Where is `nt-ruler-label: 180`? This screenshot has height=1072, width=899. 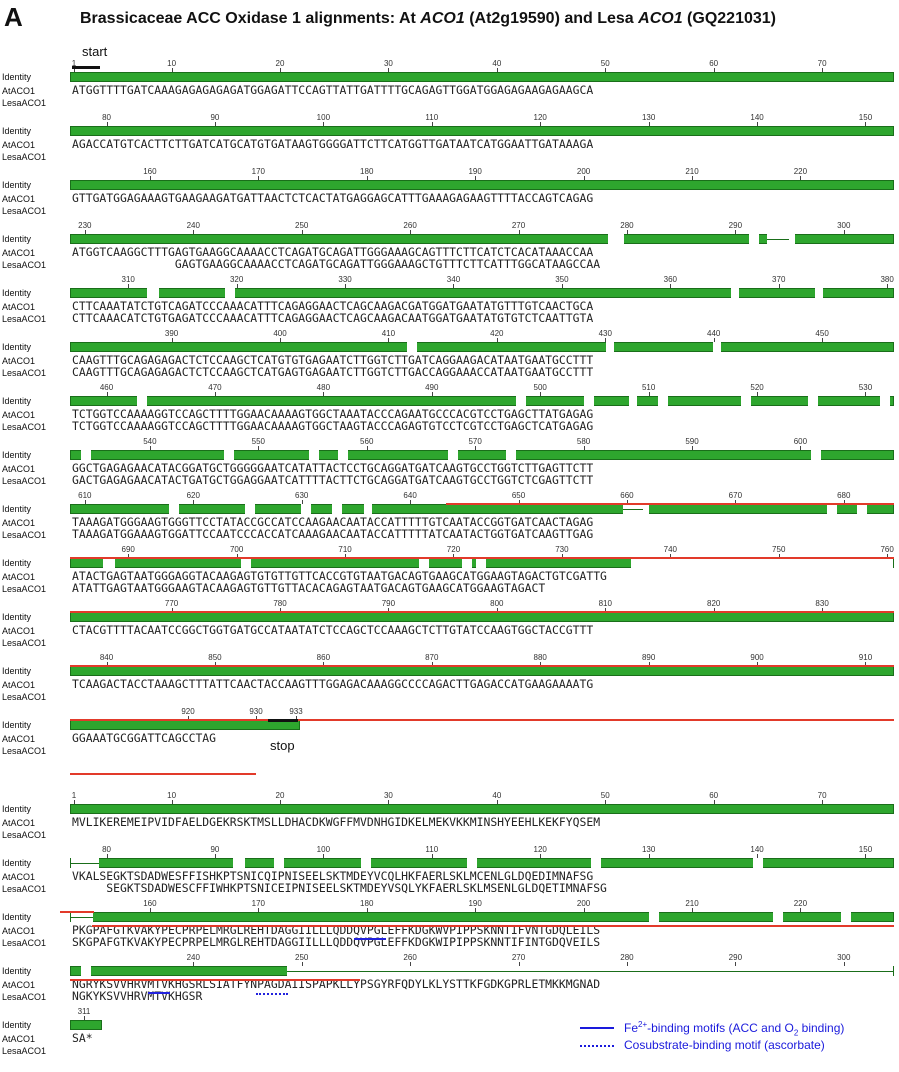
nt-ruler-label: 180 is located at coordinates (367, 171).